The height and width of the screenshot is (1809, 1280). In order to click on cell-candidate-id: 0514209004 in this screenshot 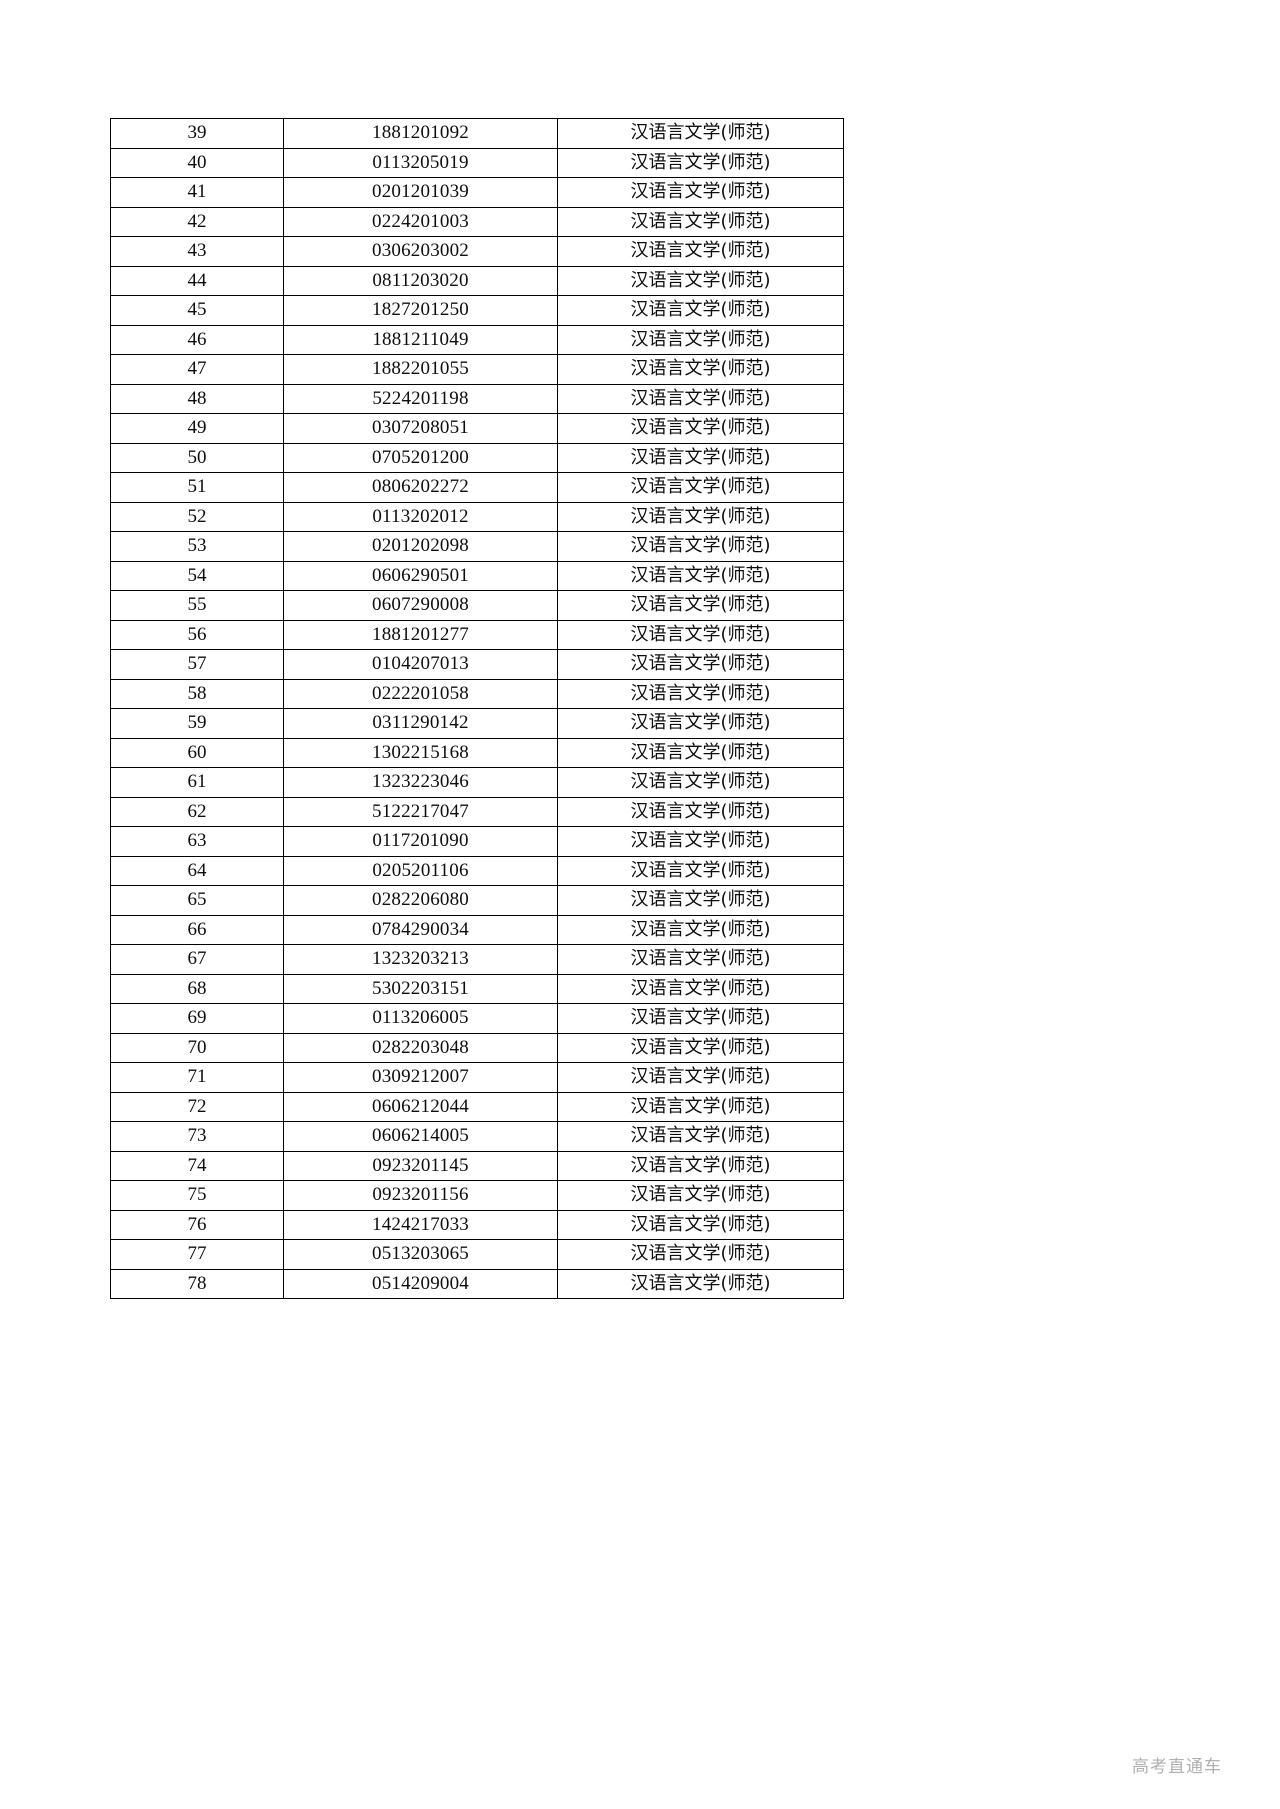, I will do `click(420, 1283)`.